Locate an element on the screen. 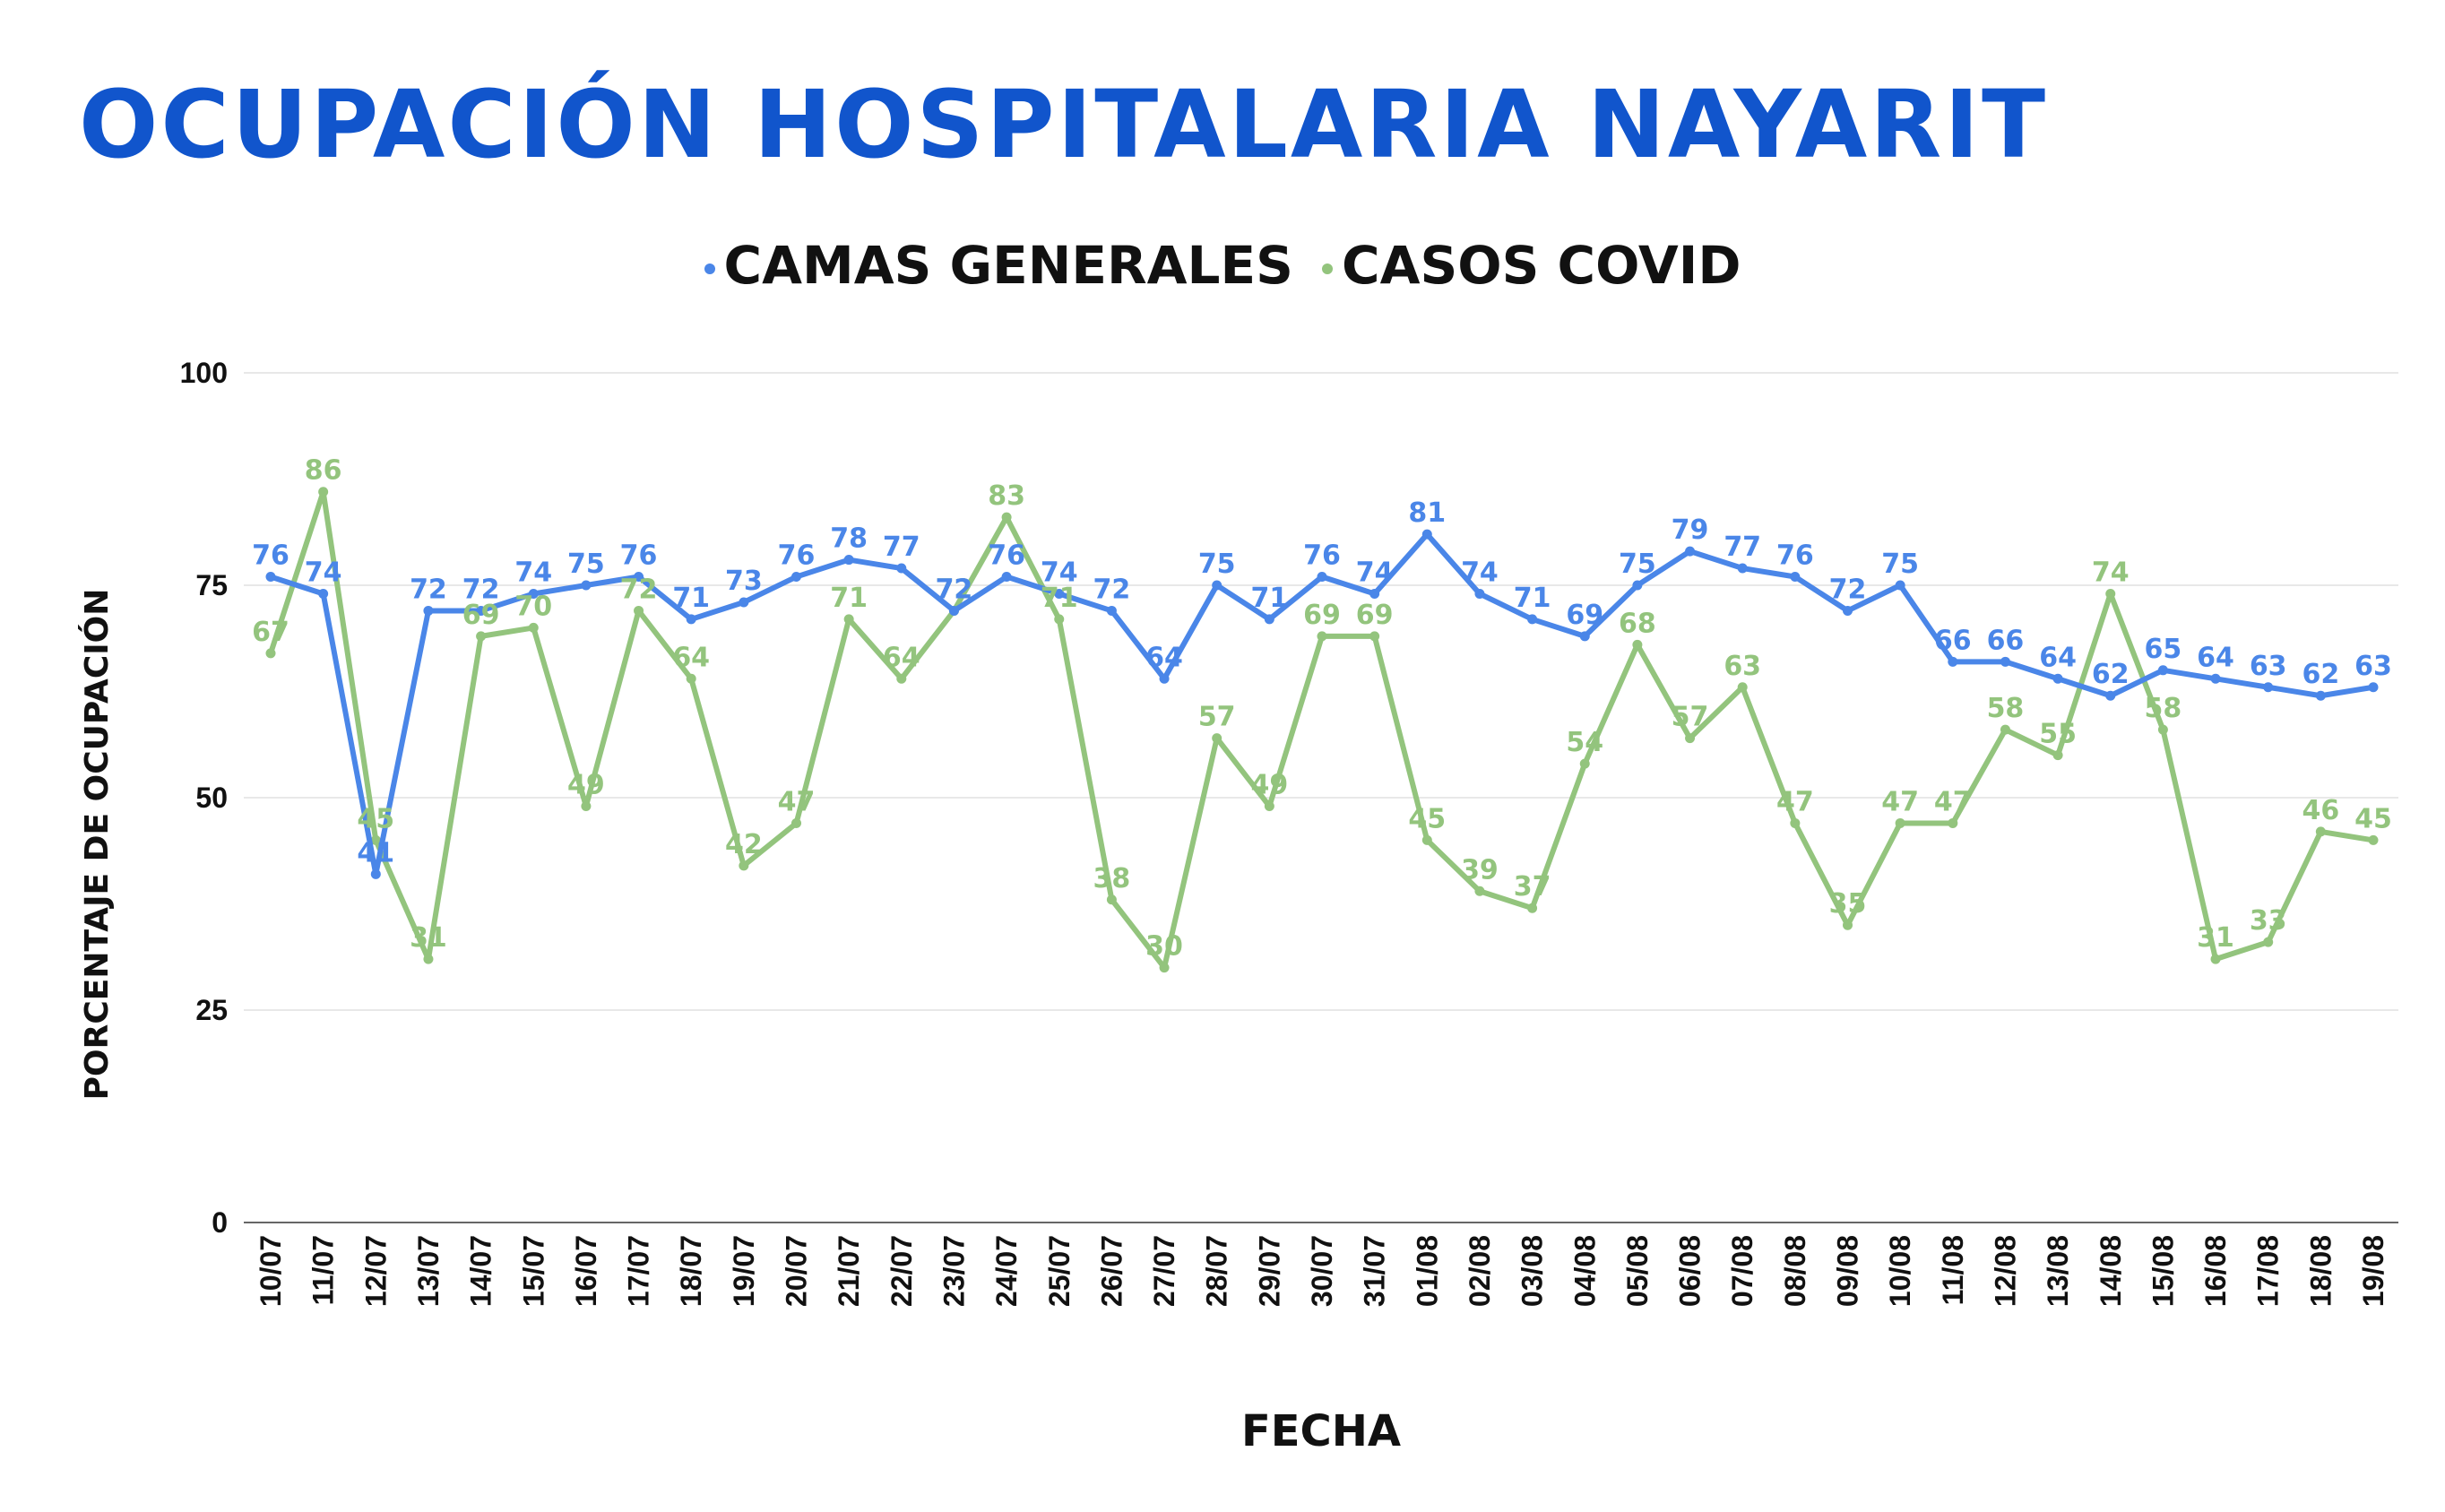  x-tick-label: 19/07 is located at coordinates (744, 1271).